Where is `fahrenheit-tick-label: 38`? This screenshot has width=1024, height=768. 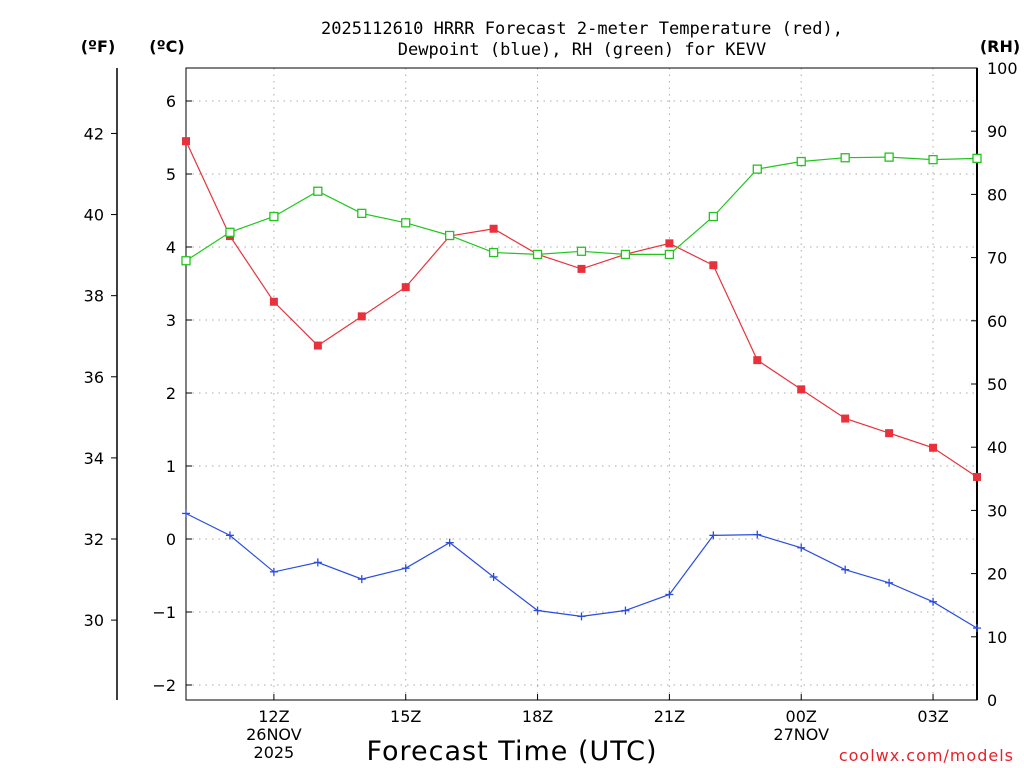
fahrenheit-tick-label: 38 is located at coordinates (94, 296).